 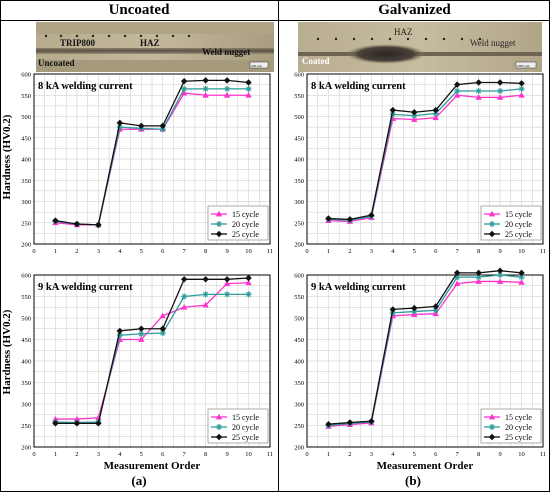 I want to click on ylabel-uncoated-9ka: Hardness (HV0.2), so click(x=7, y=352).